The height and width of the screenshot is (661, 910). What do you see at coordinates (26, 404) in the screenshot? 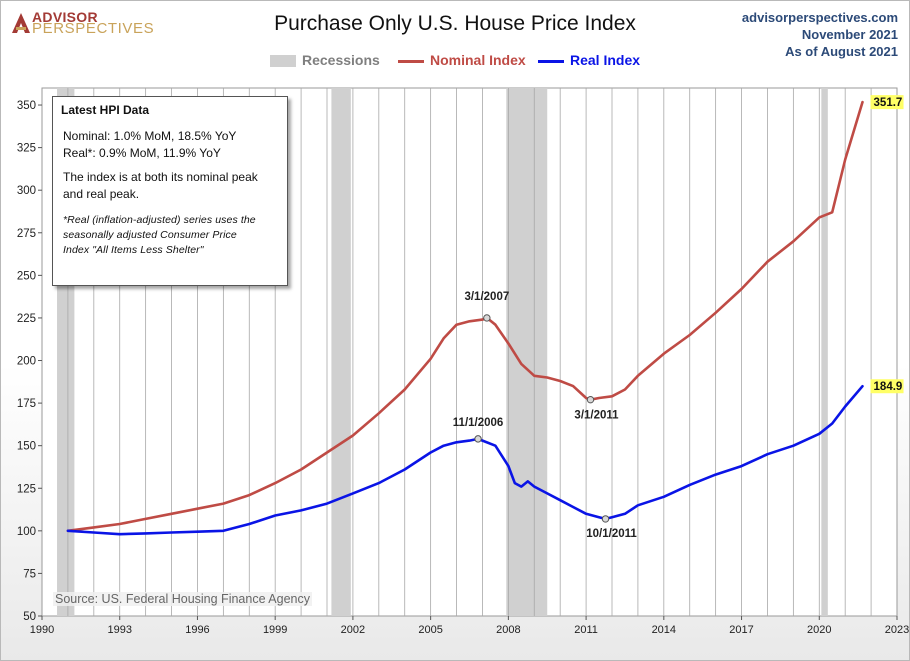
I see `y-tick-label: 175` at bounding box center [26, 404].